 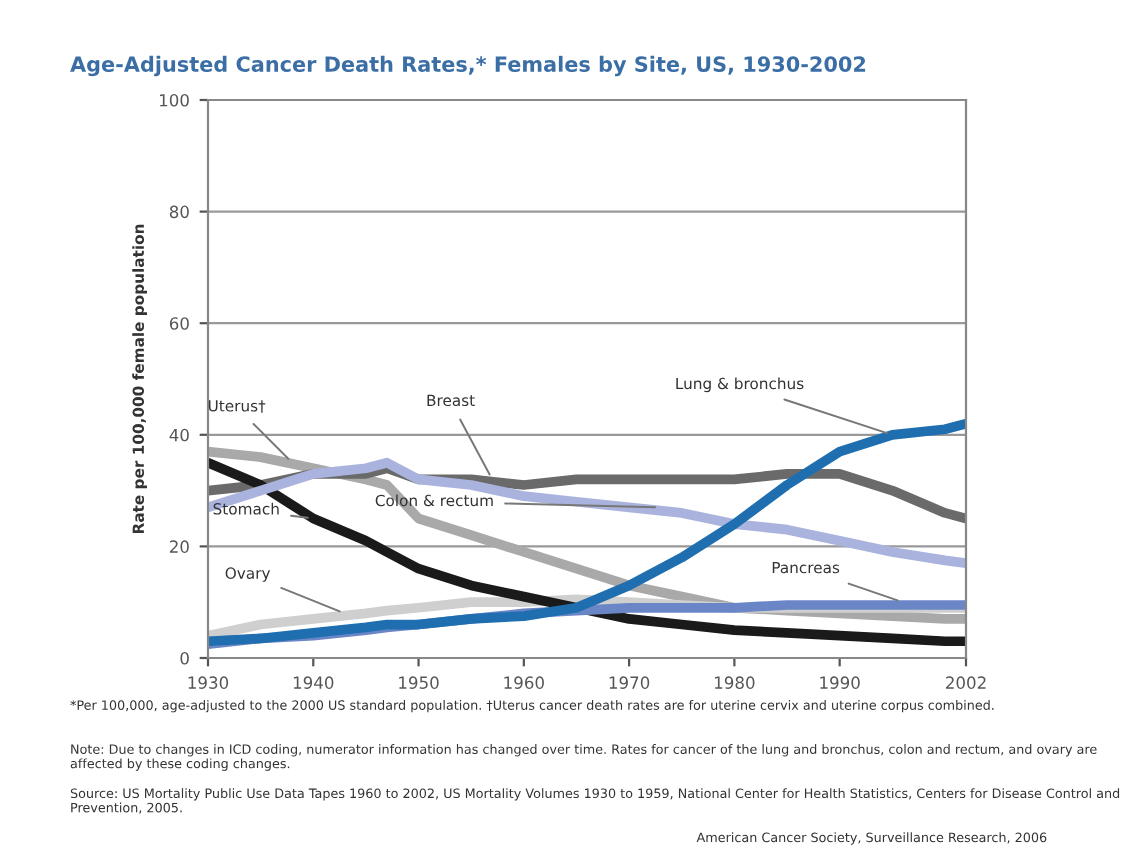 I want to click on x-tick-label: 1930, so click(x=208, y=682).